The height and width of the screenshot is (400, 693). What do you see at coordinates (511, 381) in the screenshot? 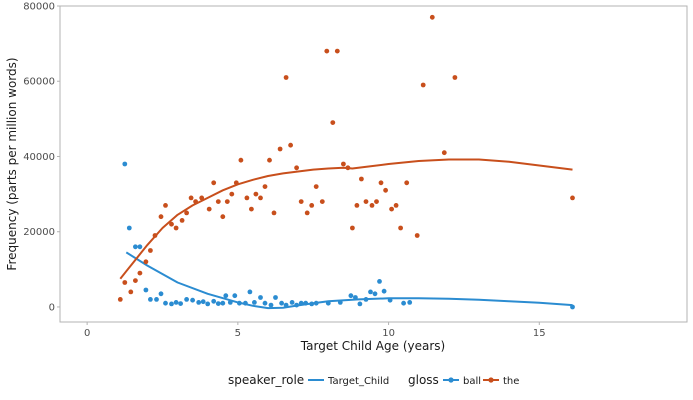
I see `legend-label-the: the` at bounding box center [511, 381].